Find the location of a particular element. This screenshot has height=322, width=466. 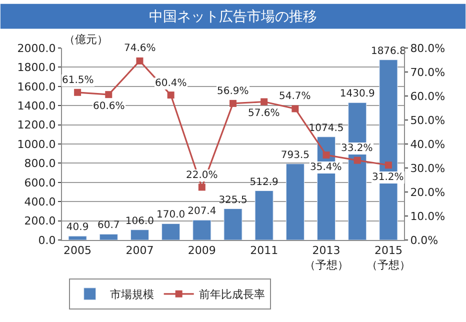

chart-title: 中国ネット広告市場の推移 is located at coordinates (233, 17).